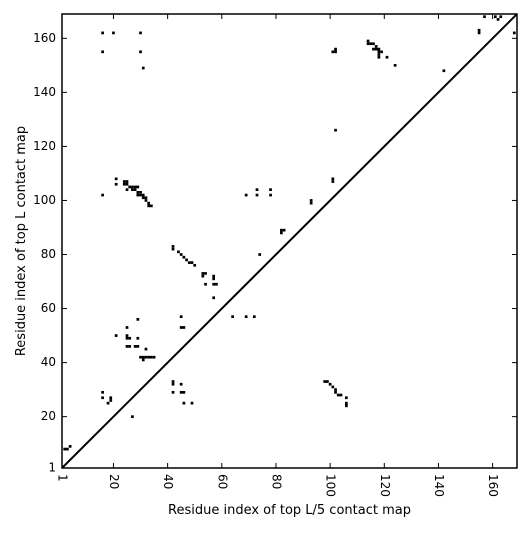 Image resolution: width=531 pixels, height=535 pixels. I want to click on y-tick-label: 20, so click(48, 416).